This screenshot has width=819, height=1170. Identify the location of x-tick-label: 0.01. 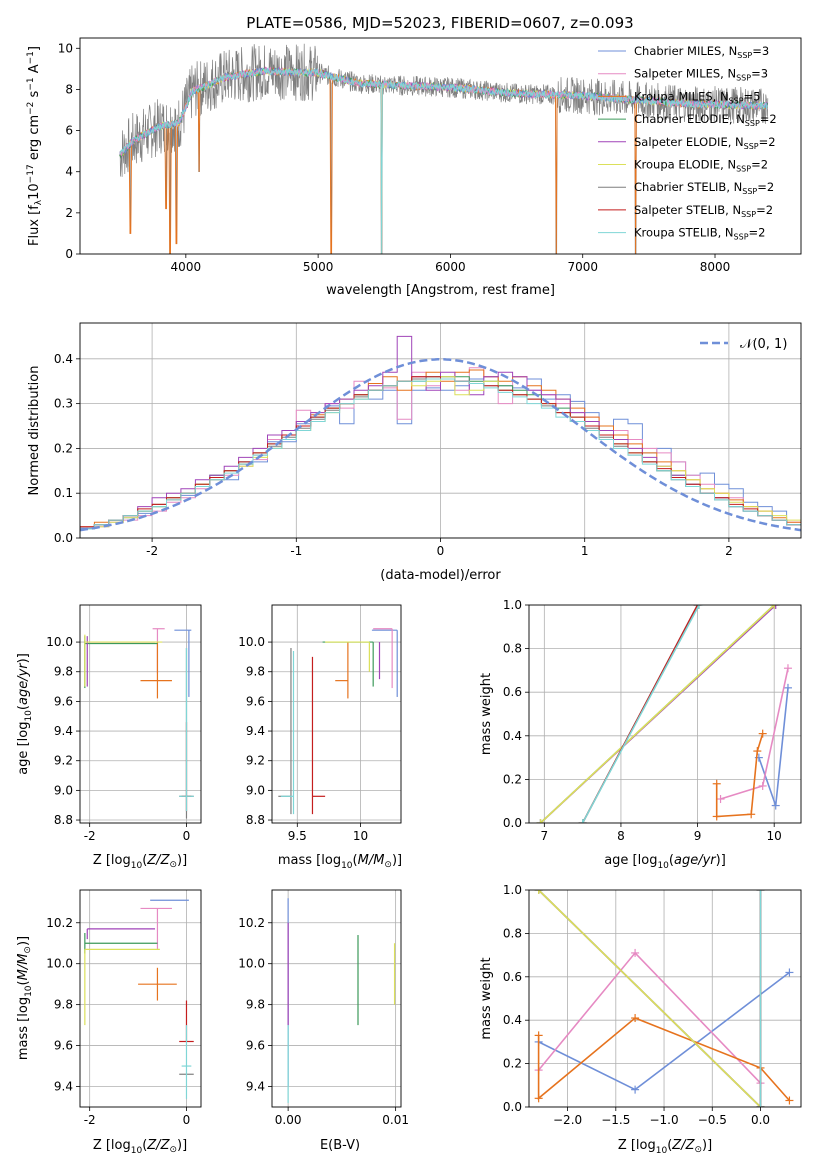
(395, 1120).